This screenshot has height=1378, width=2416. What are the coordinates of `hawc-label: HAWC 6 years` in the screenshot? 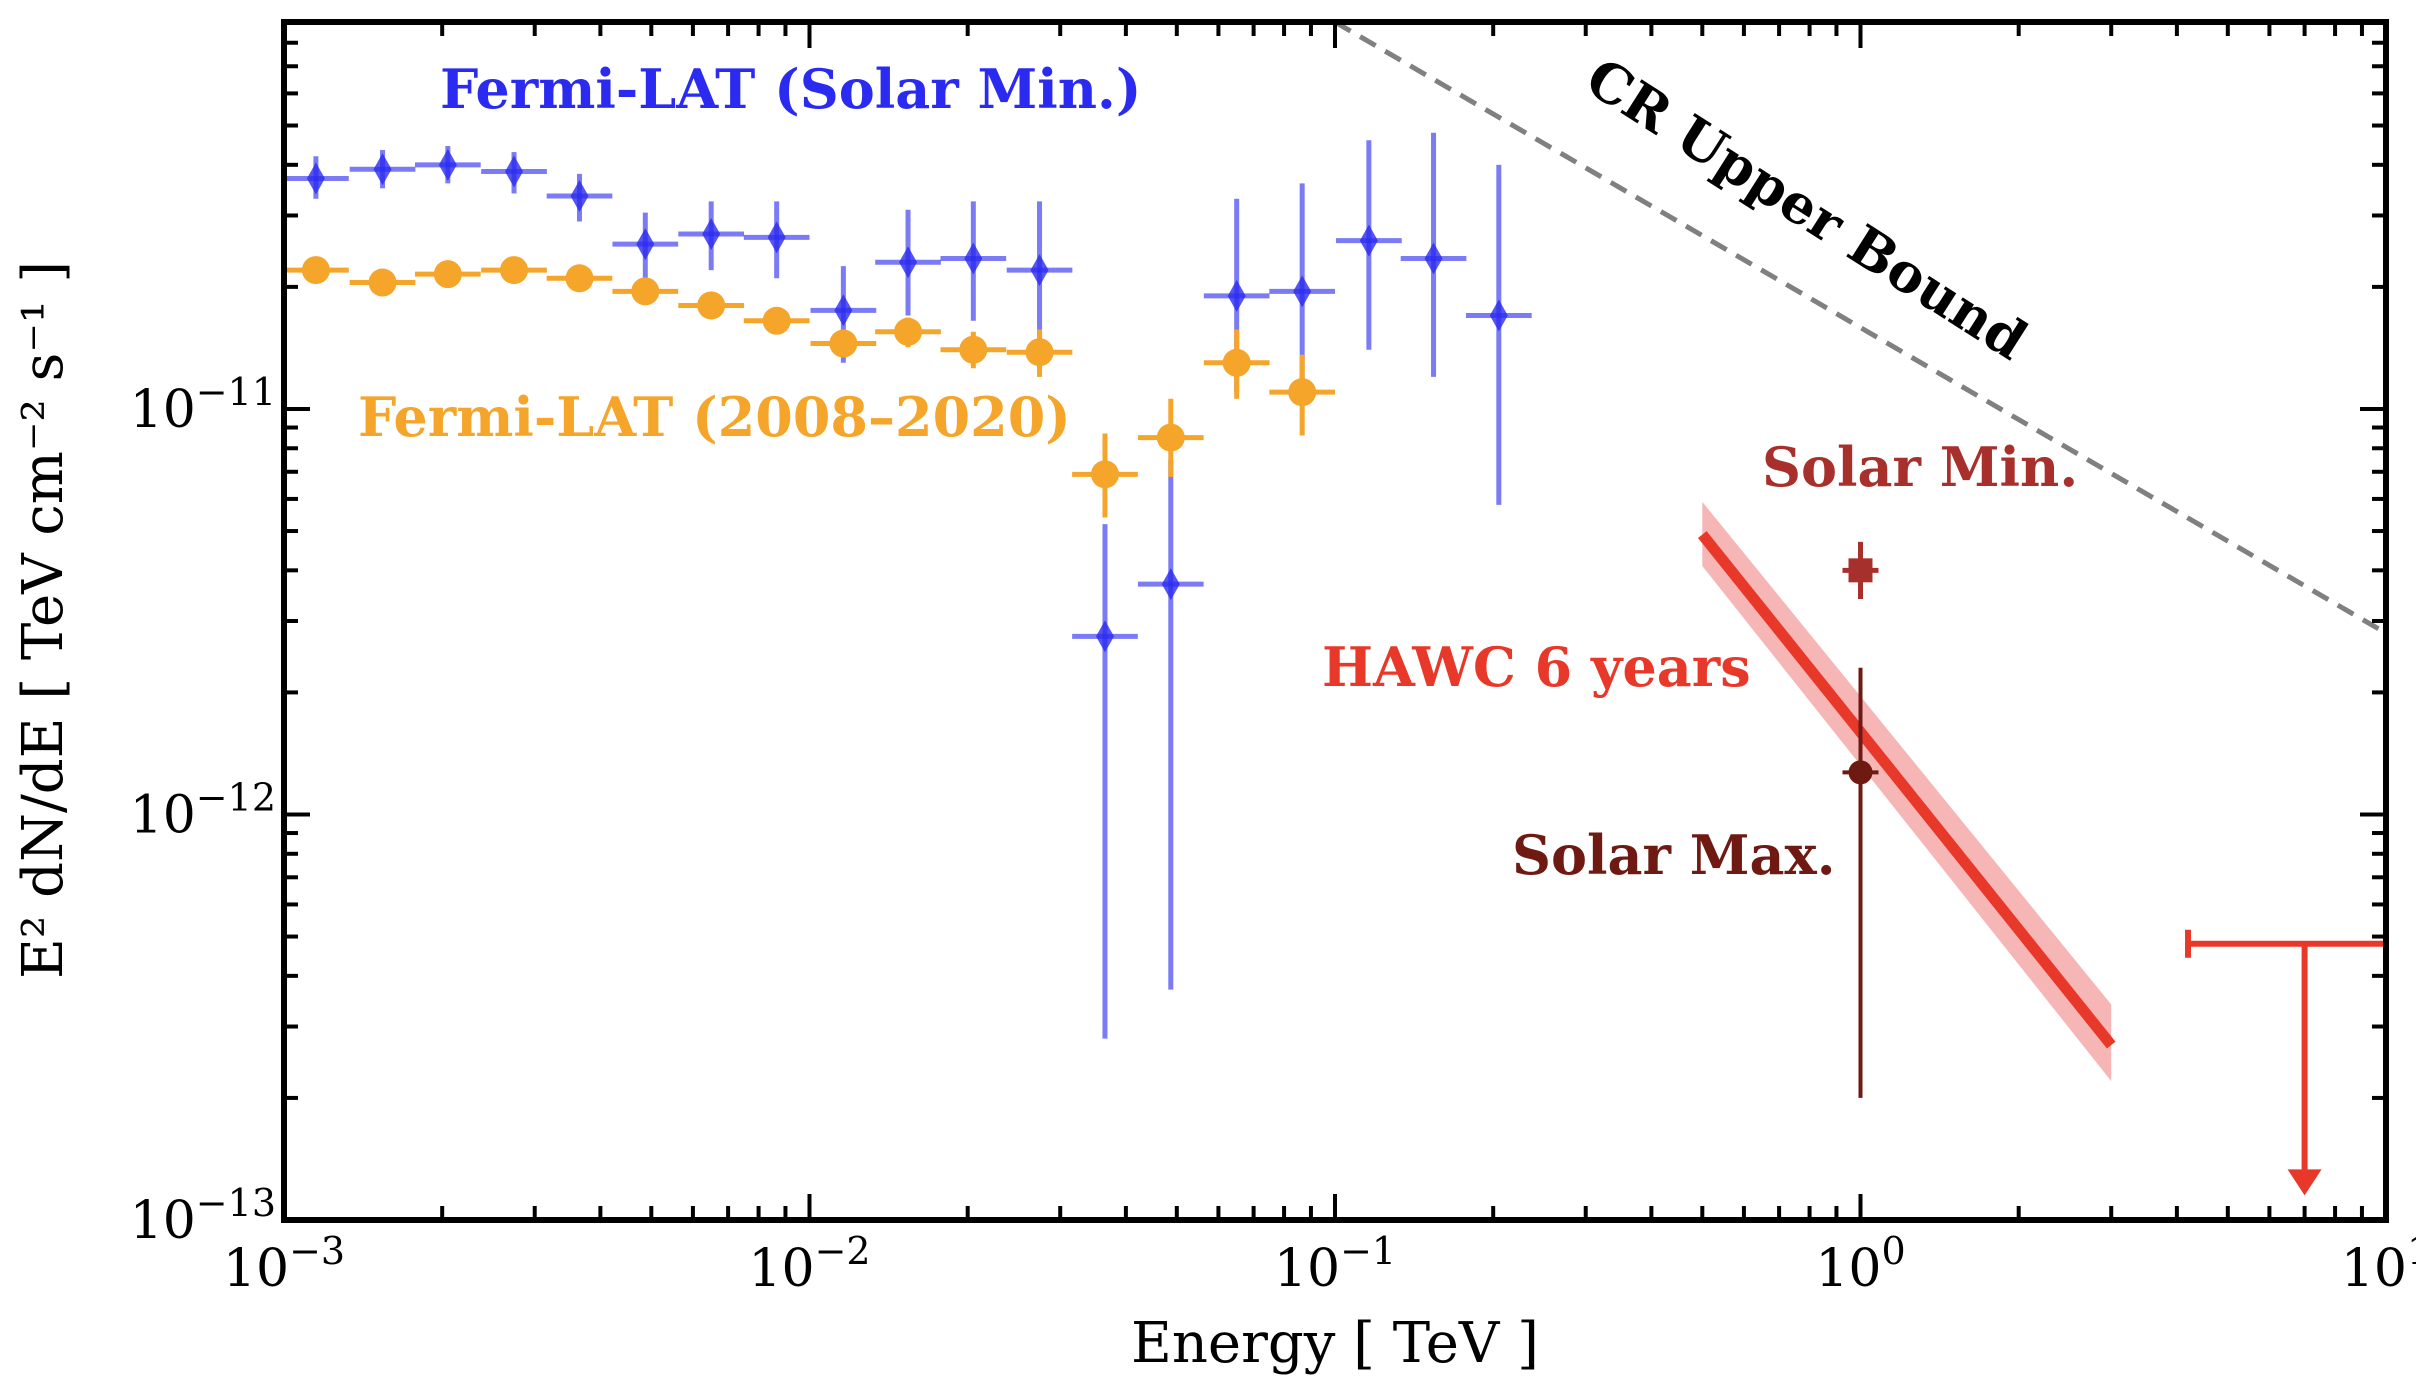 It's located at (1536, 667).